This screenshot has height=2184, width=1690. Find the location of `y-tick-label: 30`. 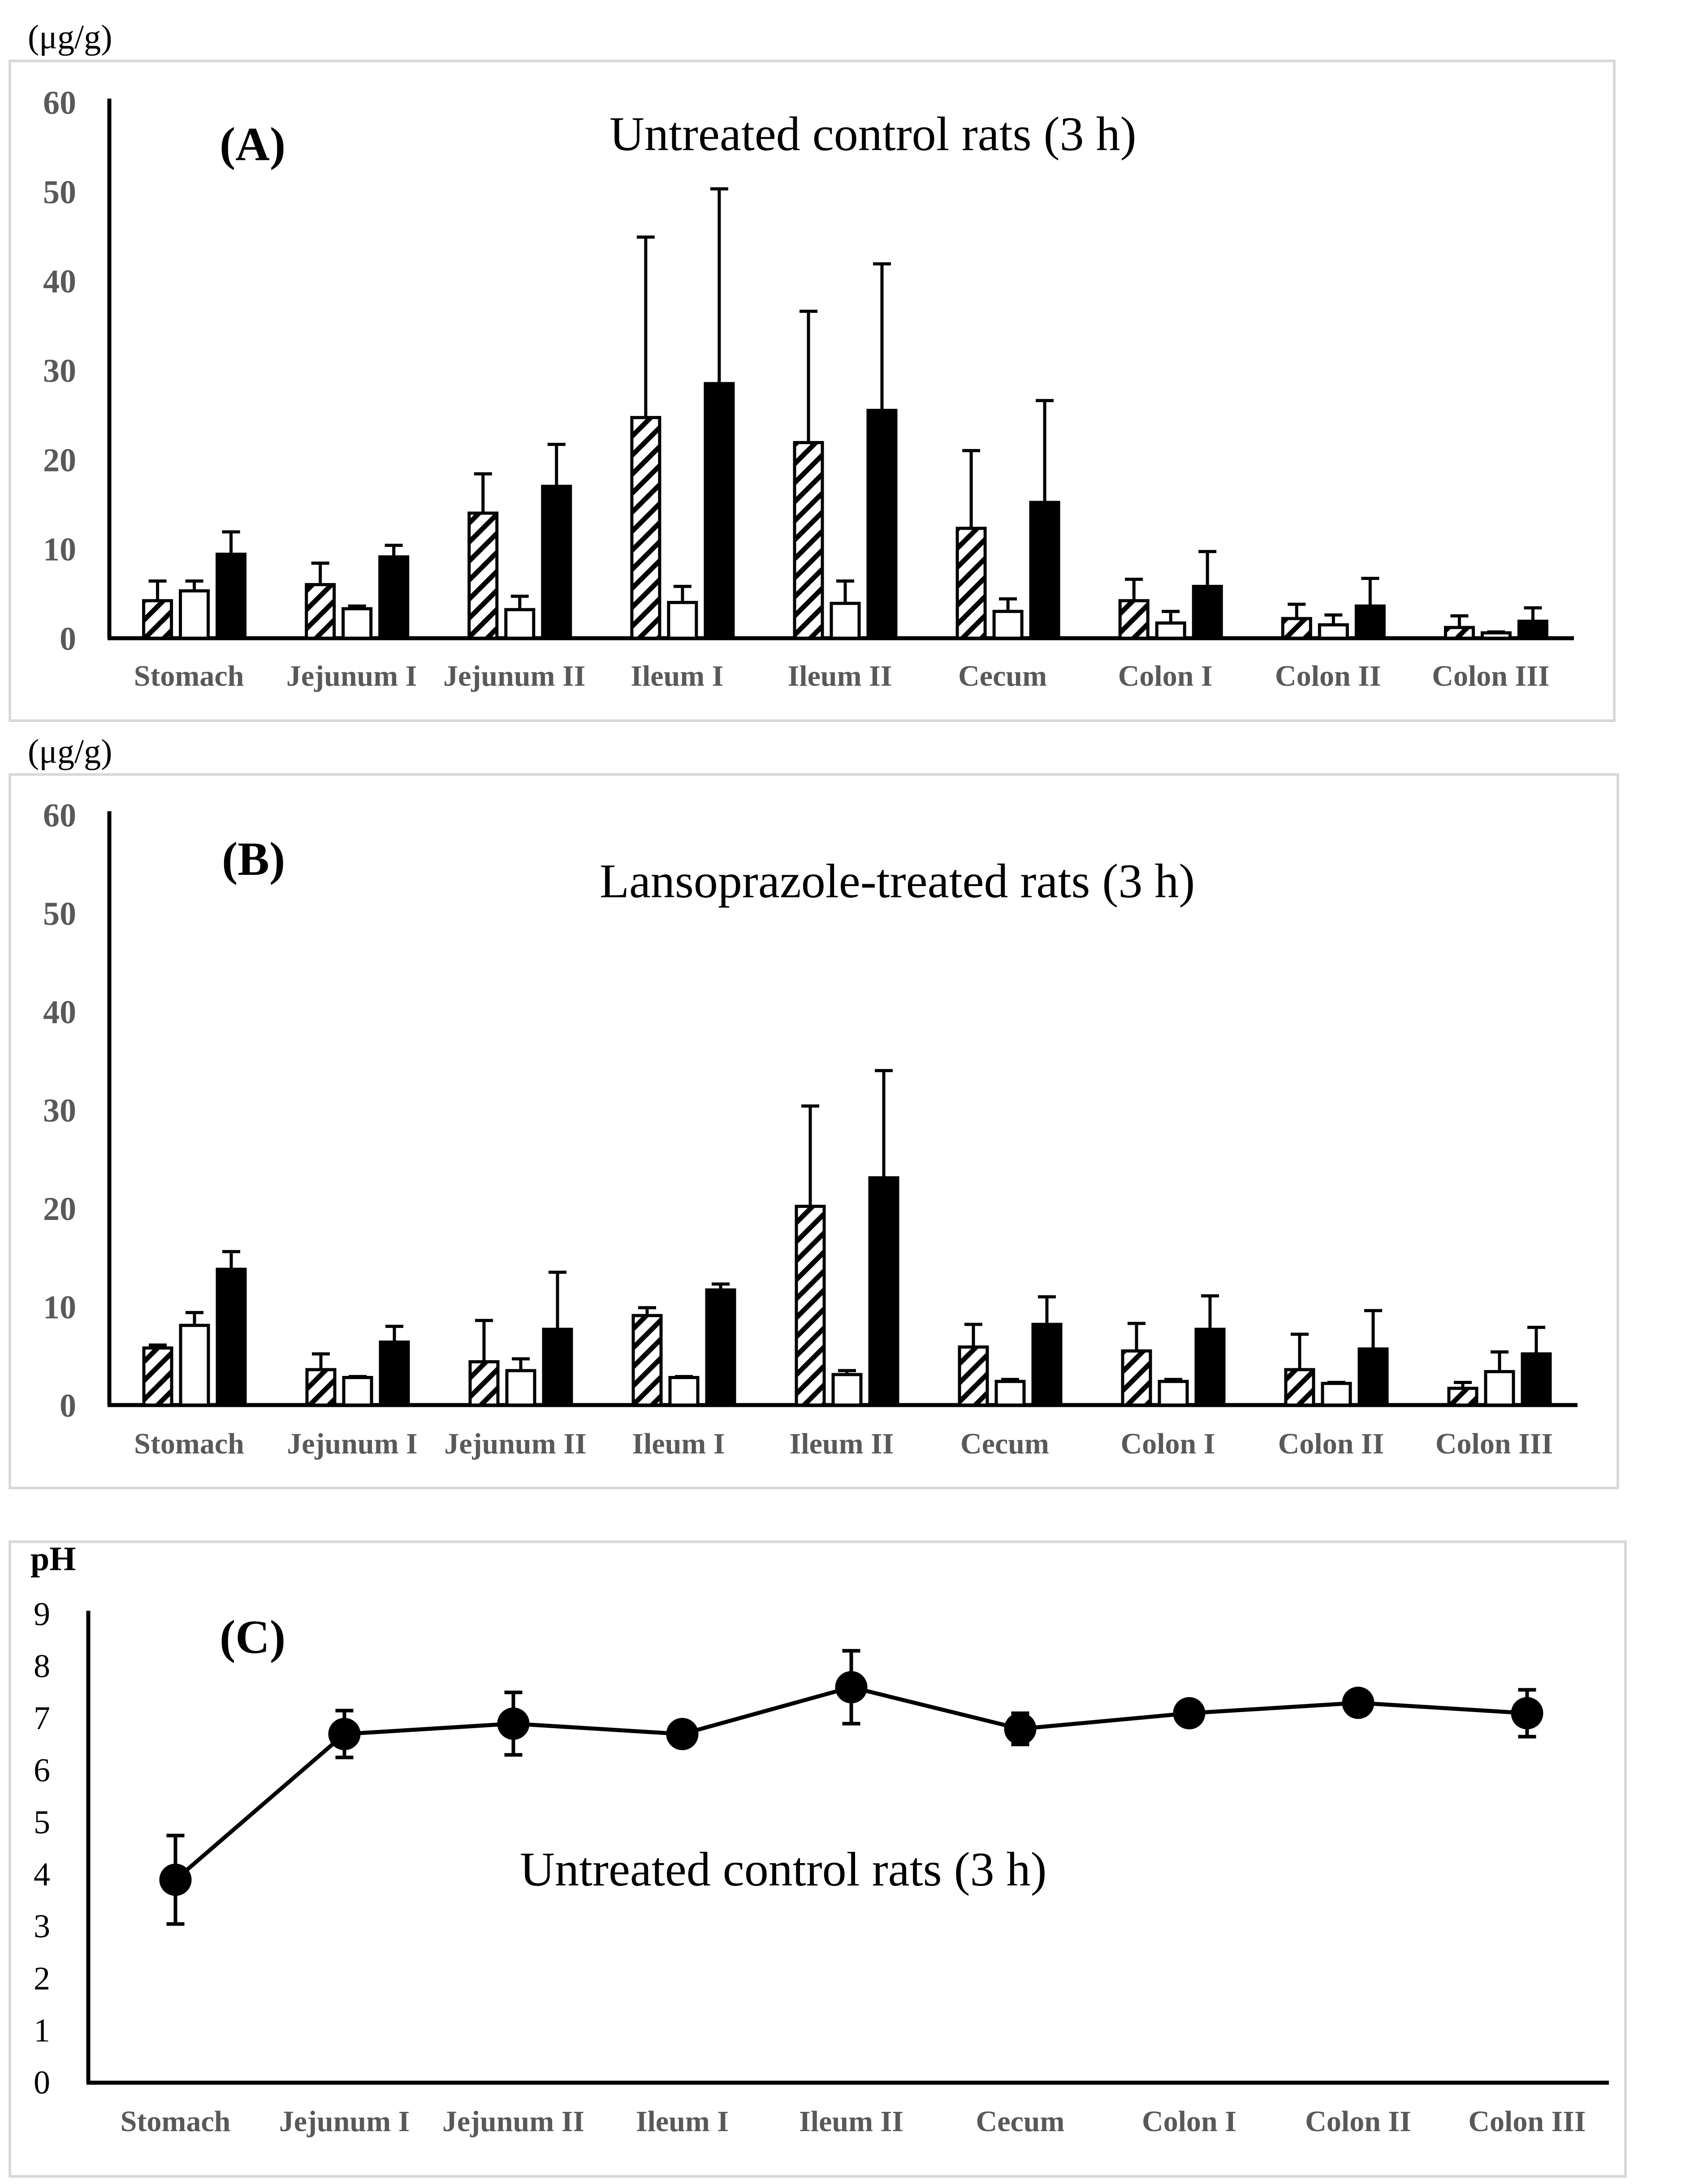

y-tick-label: 30 is located at coordinates (59, 371).